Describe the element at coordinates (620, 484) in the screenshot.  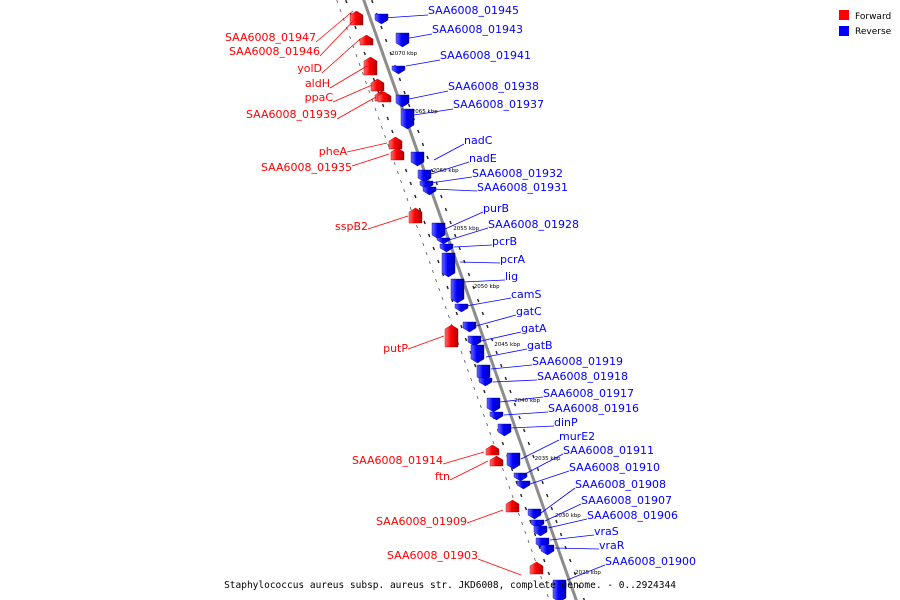
I see `gene-label-saa6008-01908: SAA6008_01908` at that location.